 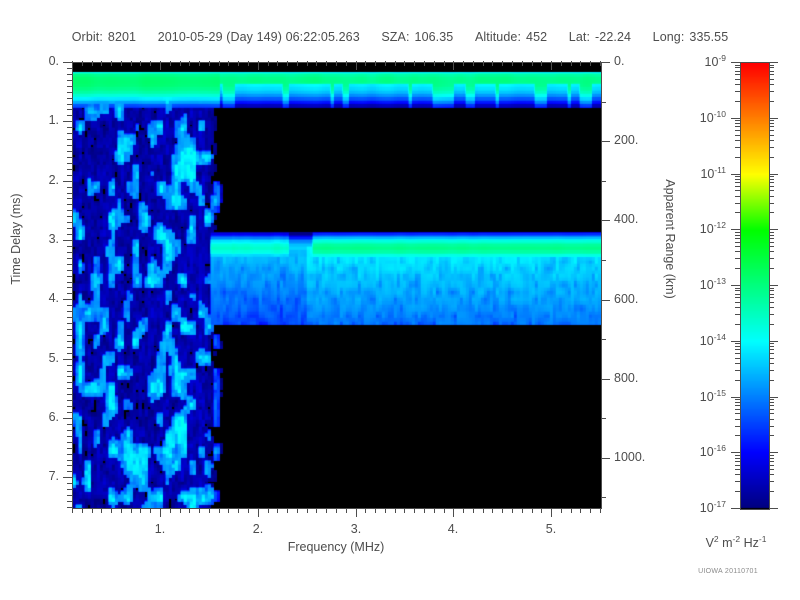 What do you see at coordinates (719, 225) in the screenshot?
I see `colorbar-tick-exponent: -12` at bounding box center [719, 225].